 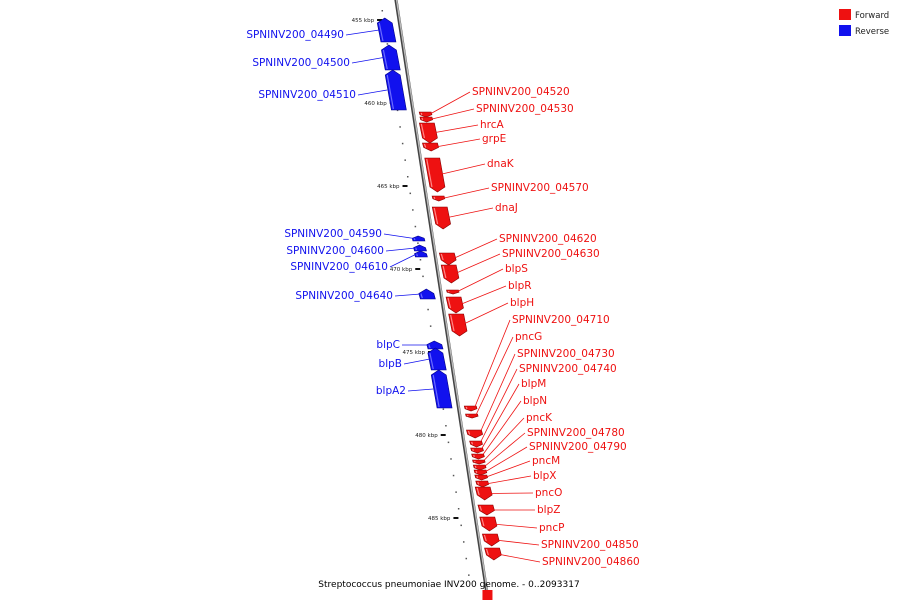 I want to click on gene-dnaj, so click(x=441, y=218).